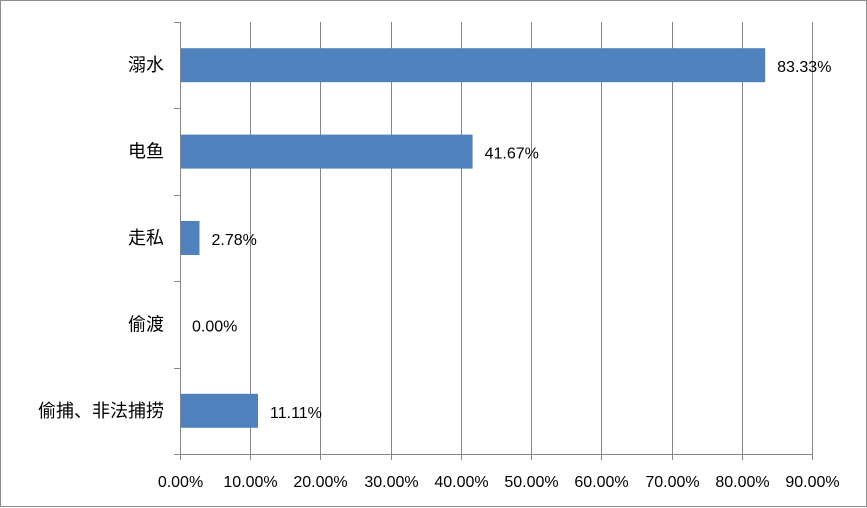 The image size is (867, 508). I want to click on x-tick-label: 70.00%, so click(672, 482).